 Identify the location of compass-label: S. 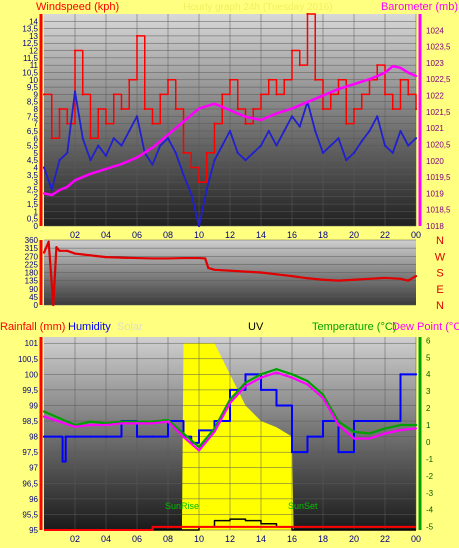
(439, 274).